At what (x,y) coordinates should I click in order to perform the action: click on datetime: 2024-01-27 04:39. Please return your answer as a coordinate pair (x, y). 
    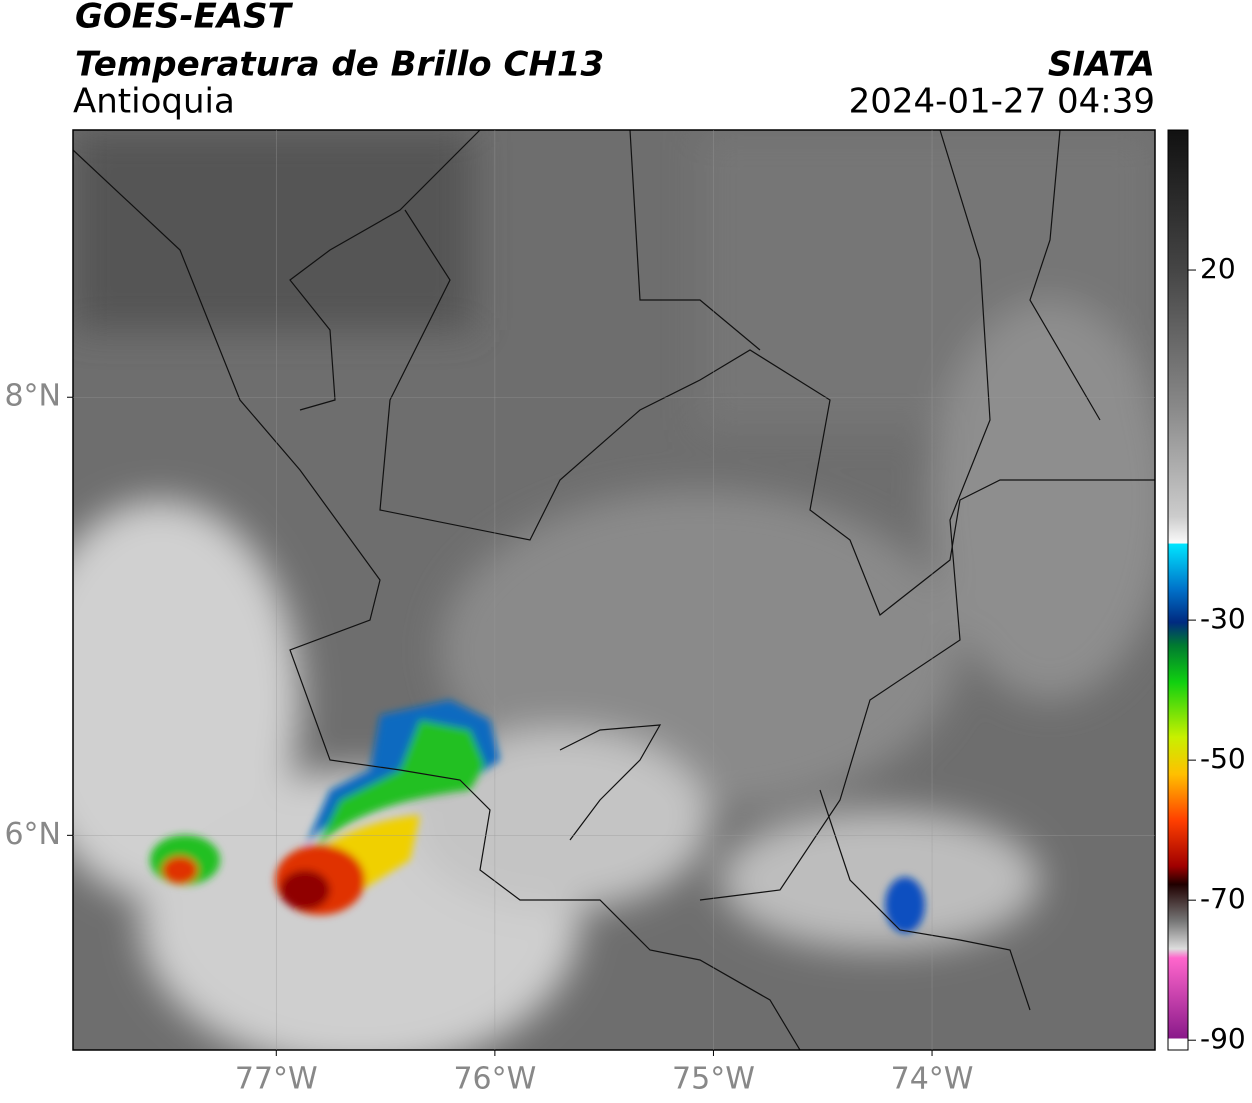
    Looking at the image, I should click on (1002, 102).